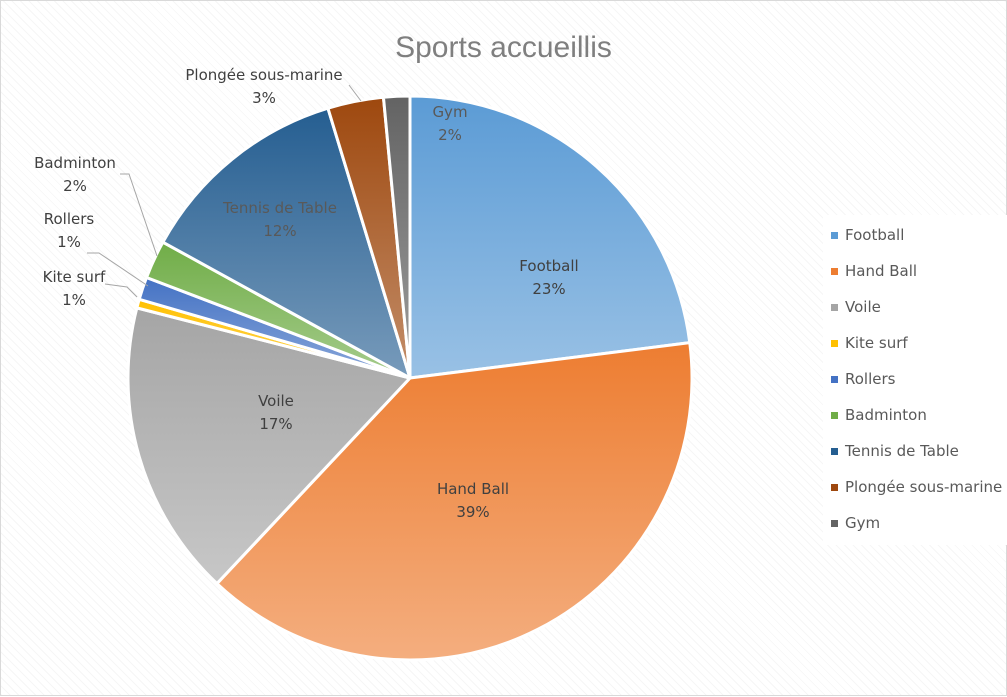  What do you see at coordinates (69, 230) in the screenshot?
I see `data-label-rollers: Rollers 1%` at bounding box center [69, 230].